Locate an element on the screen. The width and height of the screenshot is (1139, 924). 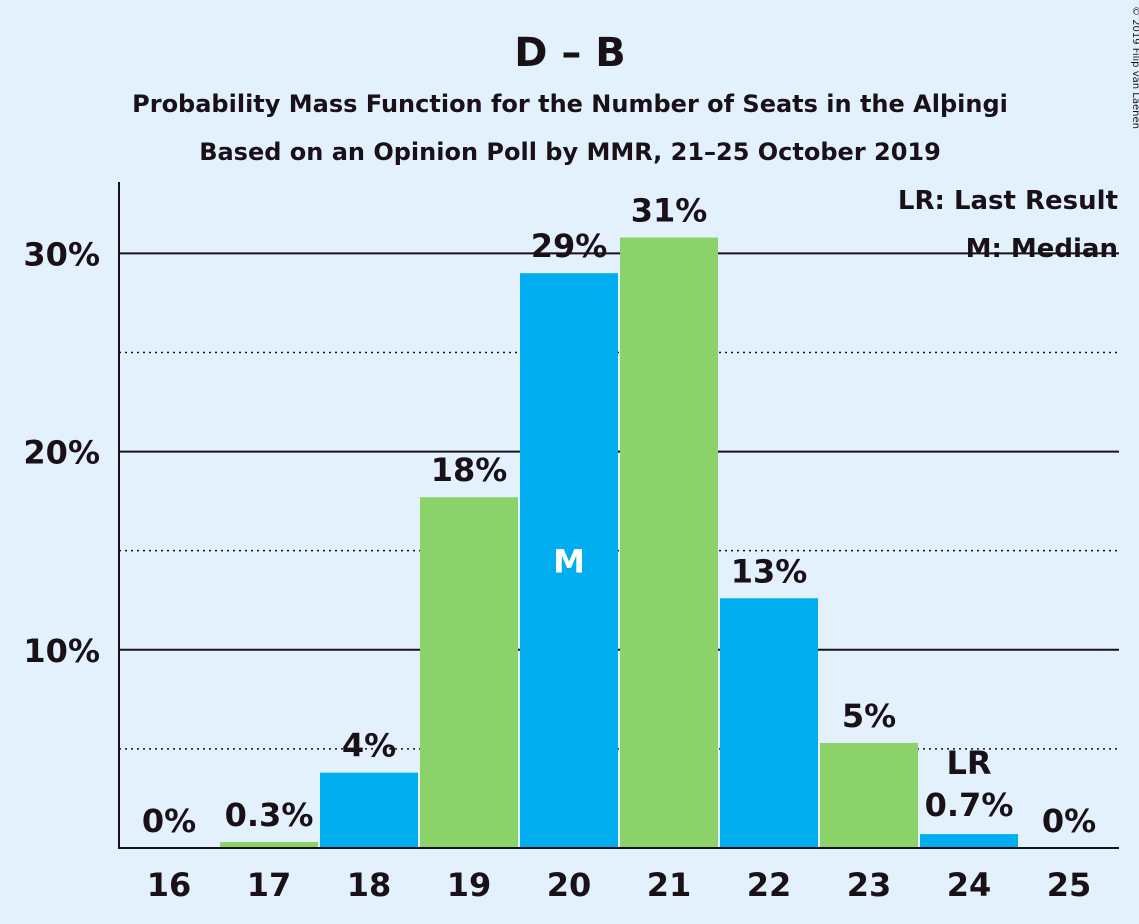
bar-label-23: 5% is located at coordinates (869, 716).